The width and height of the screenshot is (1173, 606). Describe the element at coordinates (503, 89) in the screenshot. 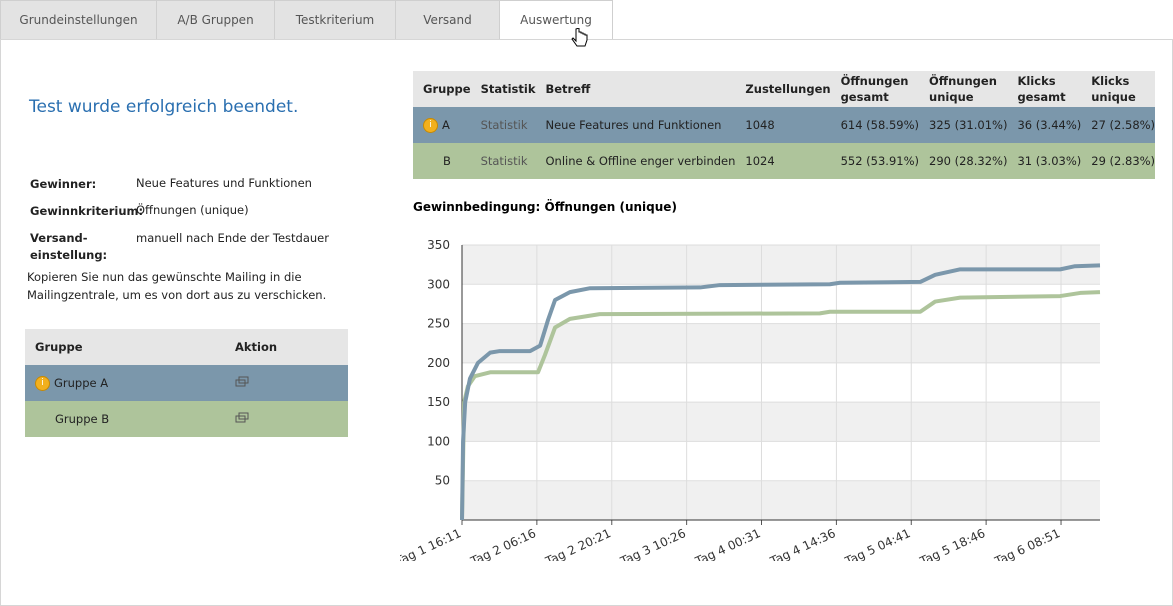

I see `header: Statistik` at that location.